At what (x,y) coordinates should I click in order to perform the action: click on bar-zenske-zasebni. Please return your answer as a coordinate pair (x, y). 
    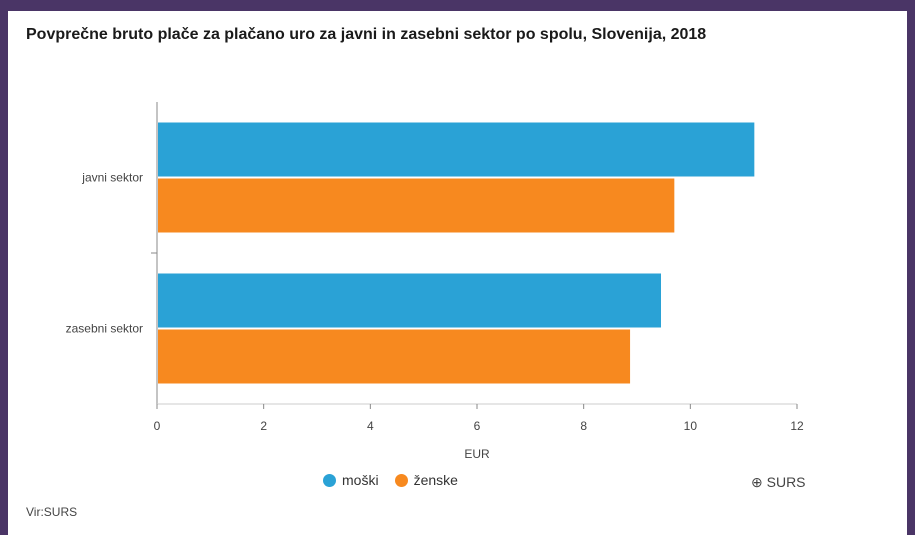
    Looking at the image, I should click on (394, 356).